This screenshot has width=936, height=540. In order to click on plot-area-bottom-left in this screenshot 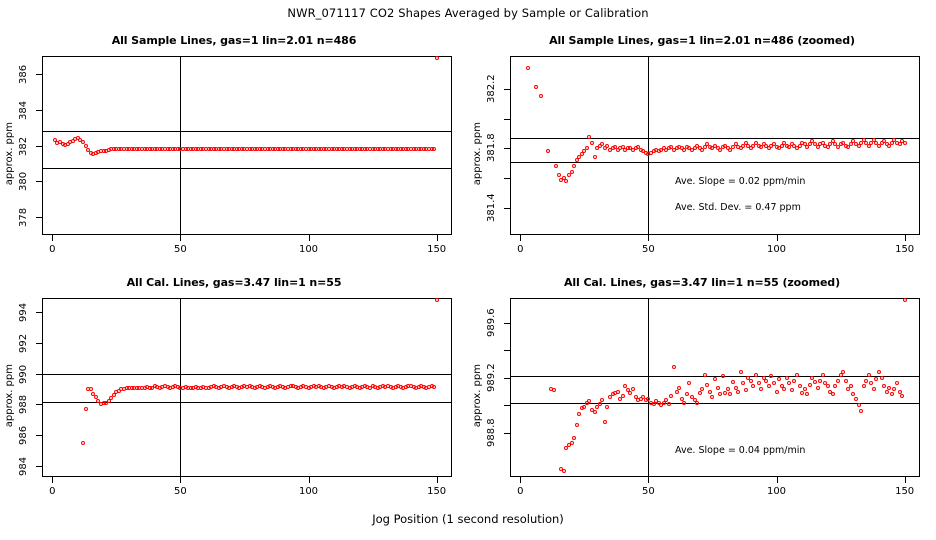, I will do `click(247, 387)`.